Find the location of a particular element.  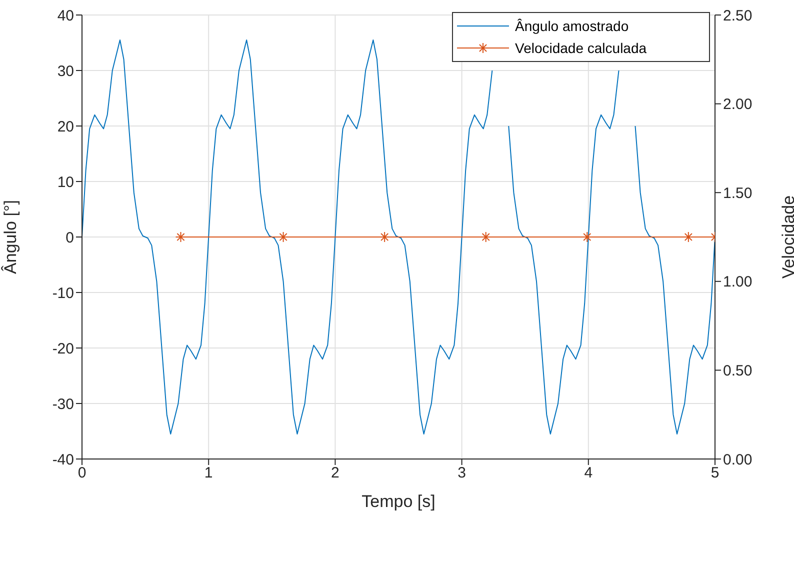

x-tick-label: 1 is located at coordinates (208, 473).